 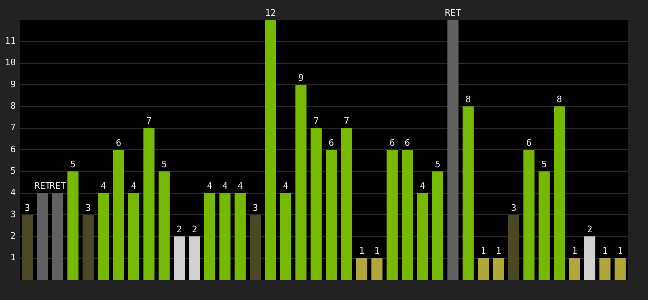 I want to click on y-tick-label: 9, so click(x=13, y=85).